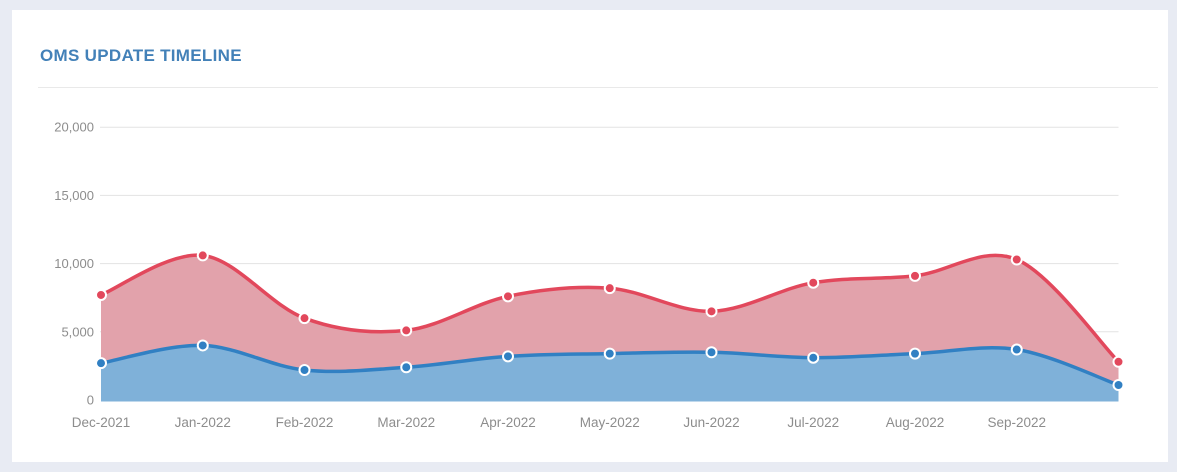 The width and height of the screenshot is (1177, 472). What do you see at coordinates (598, 87) in the screenshot?
I see `title-divider` at bounding box center [598, 87].